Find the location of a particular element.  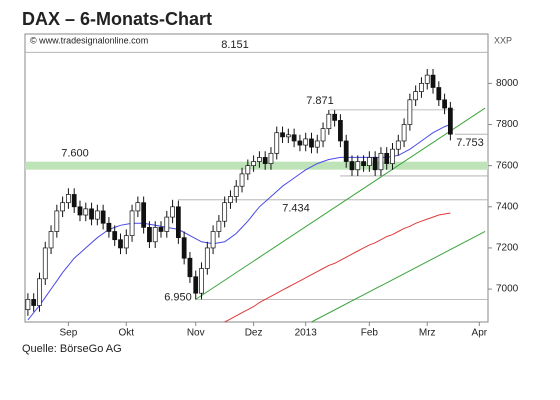

y-tick-label: 7600 is located at coordinates (507, 165).